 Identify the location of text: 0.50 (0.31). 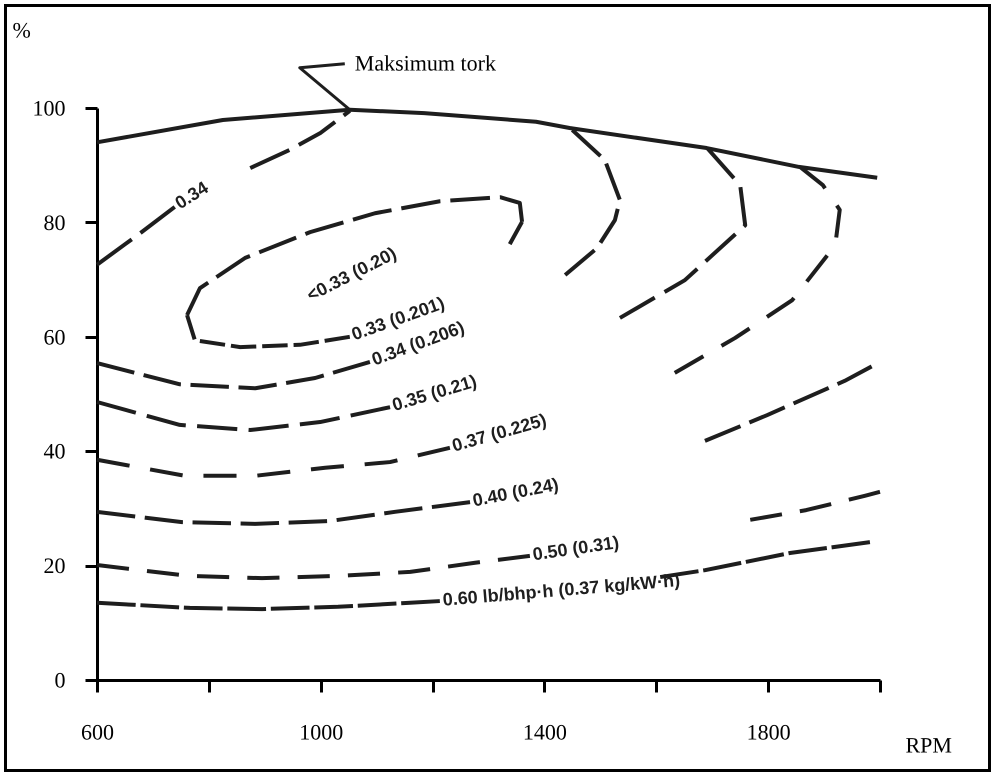
(575, 548).